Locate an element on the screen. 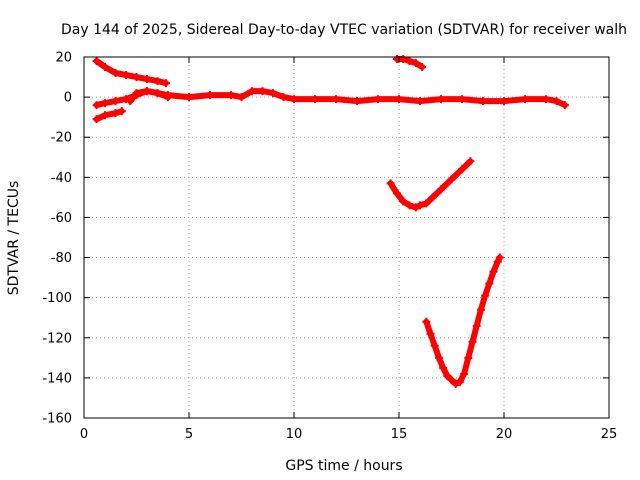  y-tick-label: -160 is located at coordinates (57, 419).